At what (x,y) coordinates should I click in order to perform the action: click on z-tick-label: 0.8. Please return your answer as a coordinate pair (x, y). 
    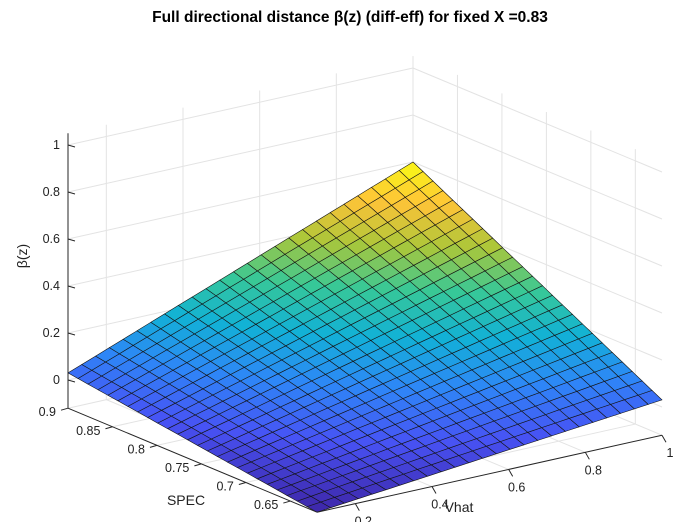
    Looking at the image, I should click on (51, 192).